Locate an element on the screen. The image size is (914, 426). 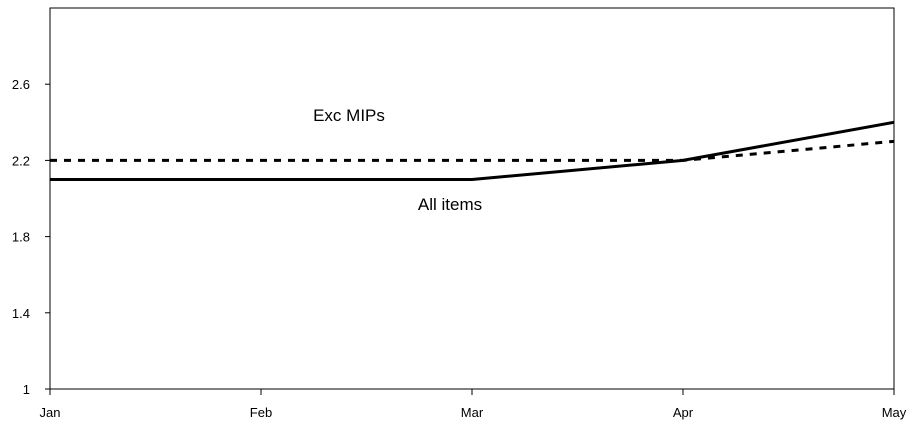
series-line-exc-mips is located at coordinates (472, 150).